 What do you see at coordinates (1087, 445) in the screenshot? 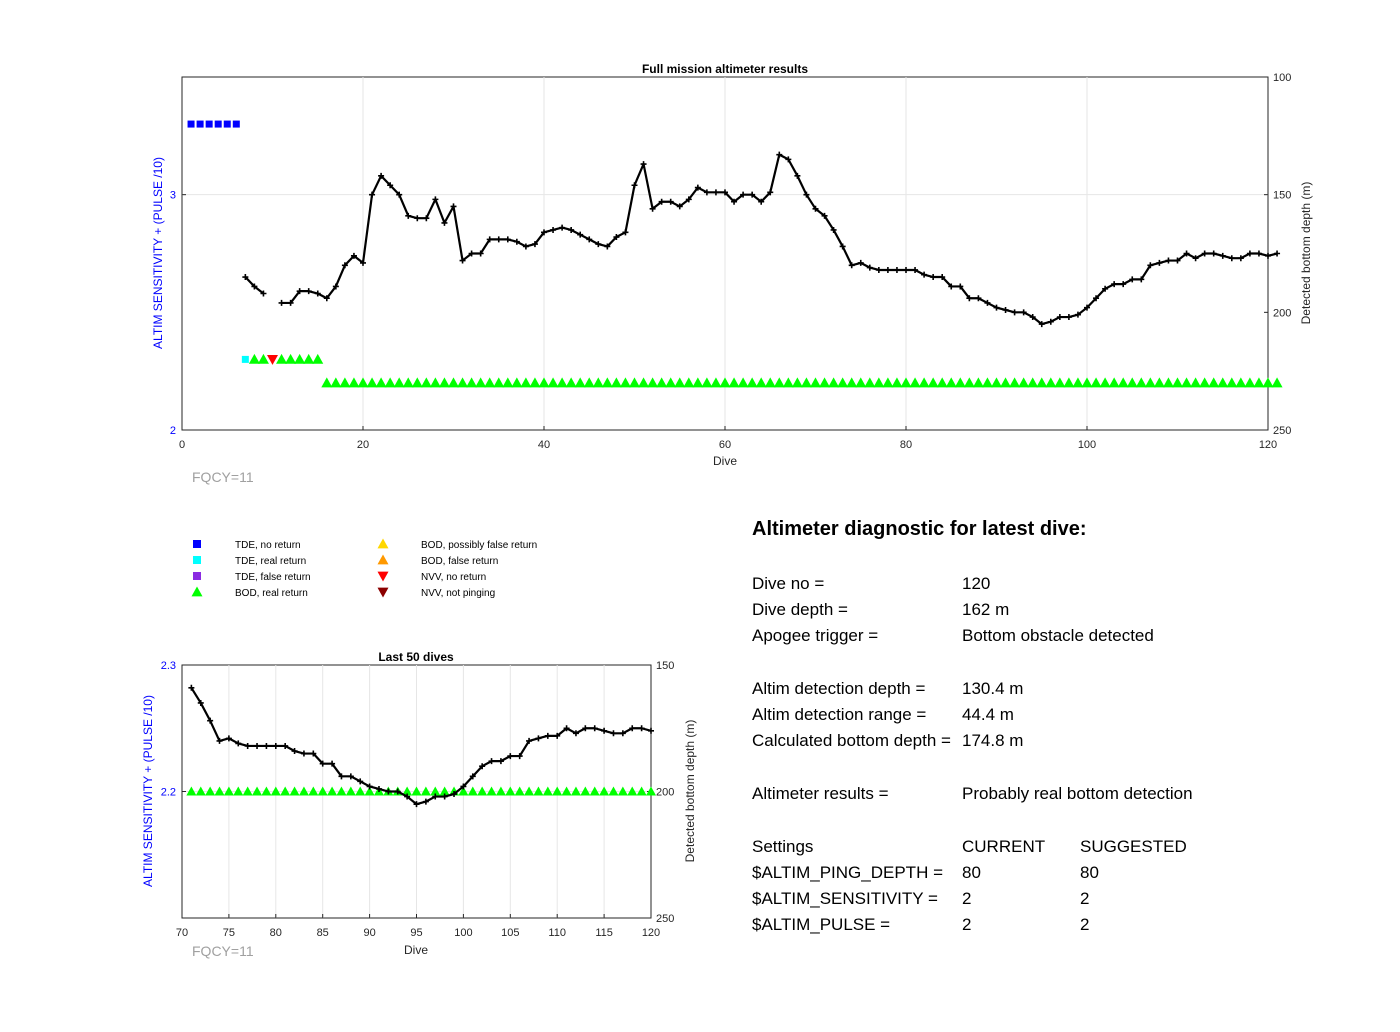
I see `x-tick-label: 100` at bounding box center [1087, 445].